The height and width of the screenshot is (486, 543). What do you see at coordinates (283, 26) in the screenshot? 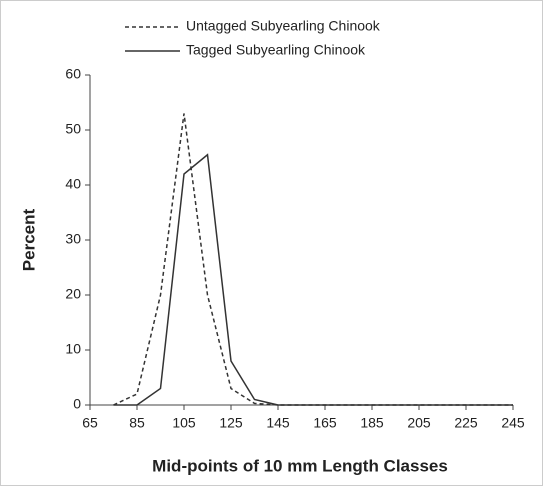
I see `legend-label: Untagged Subyearling Chinook` at bounding box center [283, 26].